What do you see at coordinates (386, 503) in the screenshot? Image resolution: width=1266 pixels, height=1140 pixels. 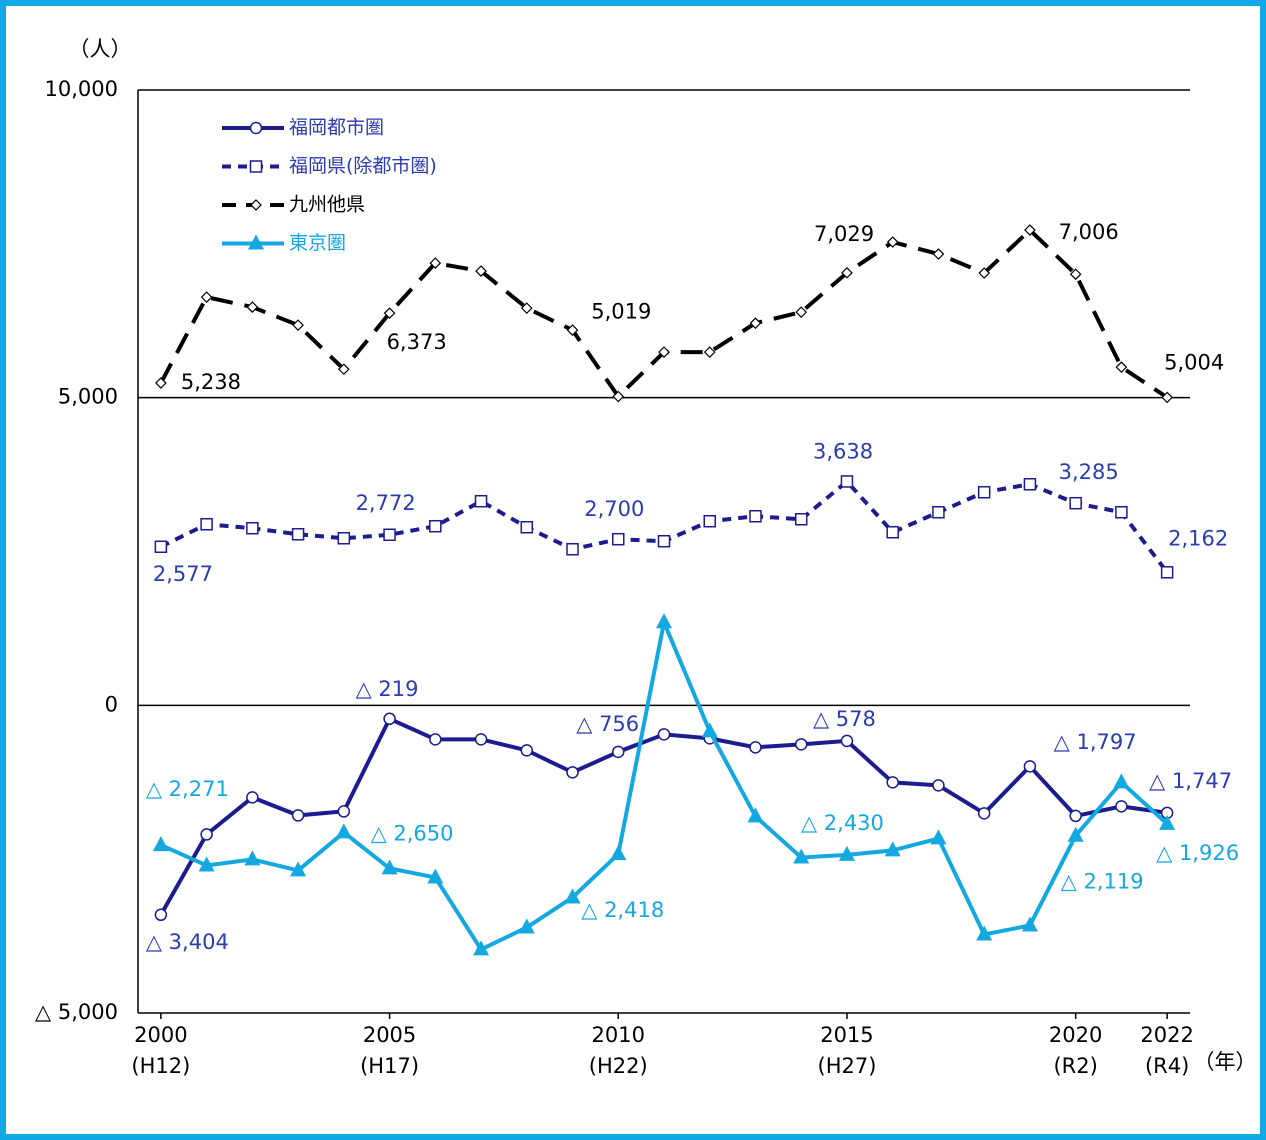 I see `value-label: 2,772` at bounding box center [386, 503].